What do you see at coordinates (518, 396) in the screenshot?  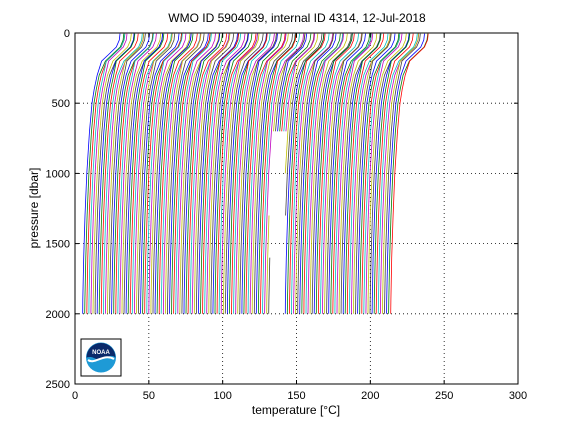 I see `x-tick-label: 300` at bounding box center [518, 396].